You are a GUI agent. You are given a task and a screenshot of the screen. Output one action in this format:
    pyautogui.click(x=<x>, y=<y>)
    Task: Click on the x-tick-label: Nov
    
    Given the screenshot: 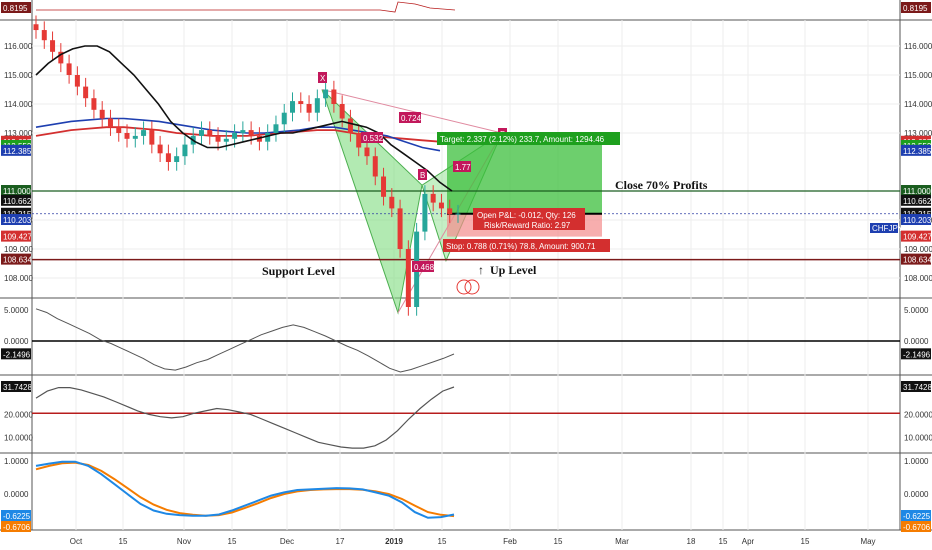 What is the action you would take?
    pyautogui.click(x=184, y=541)
    